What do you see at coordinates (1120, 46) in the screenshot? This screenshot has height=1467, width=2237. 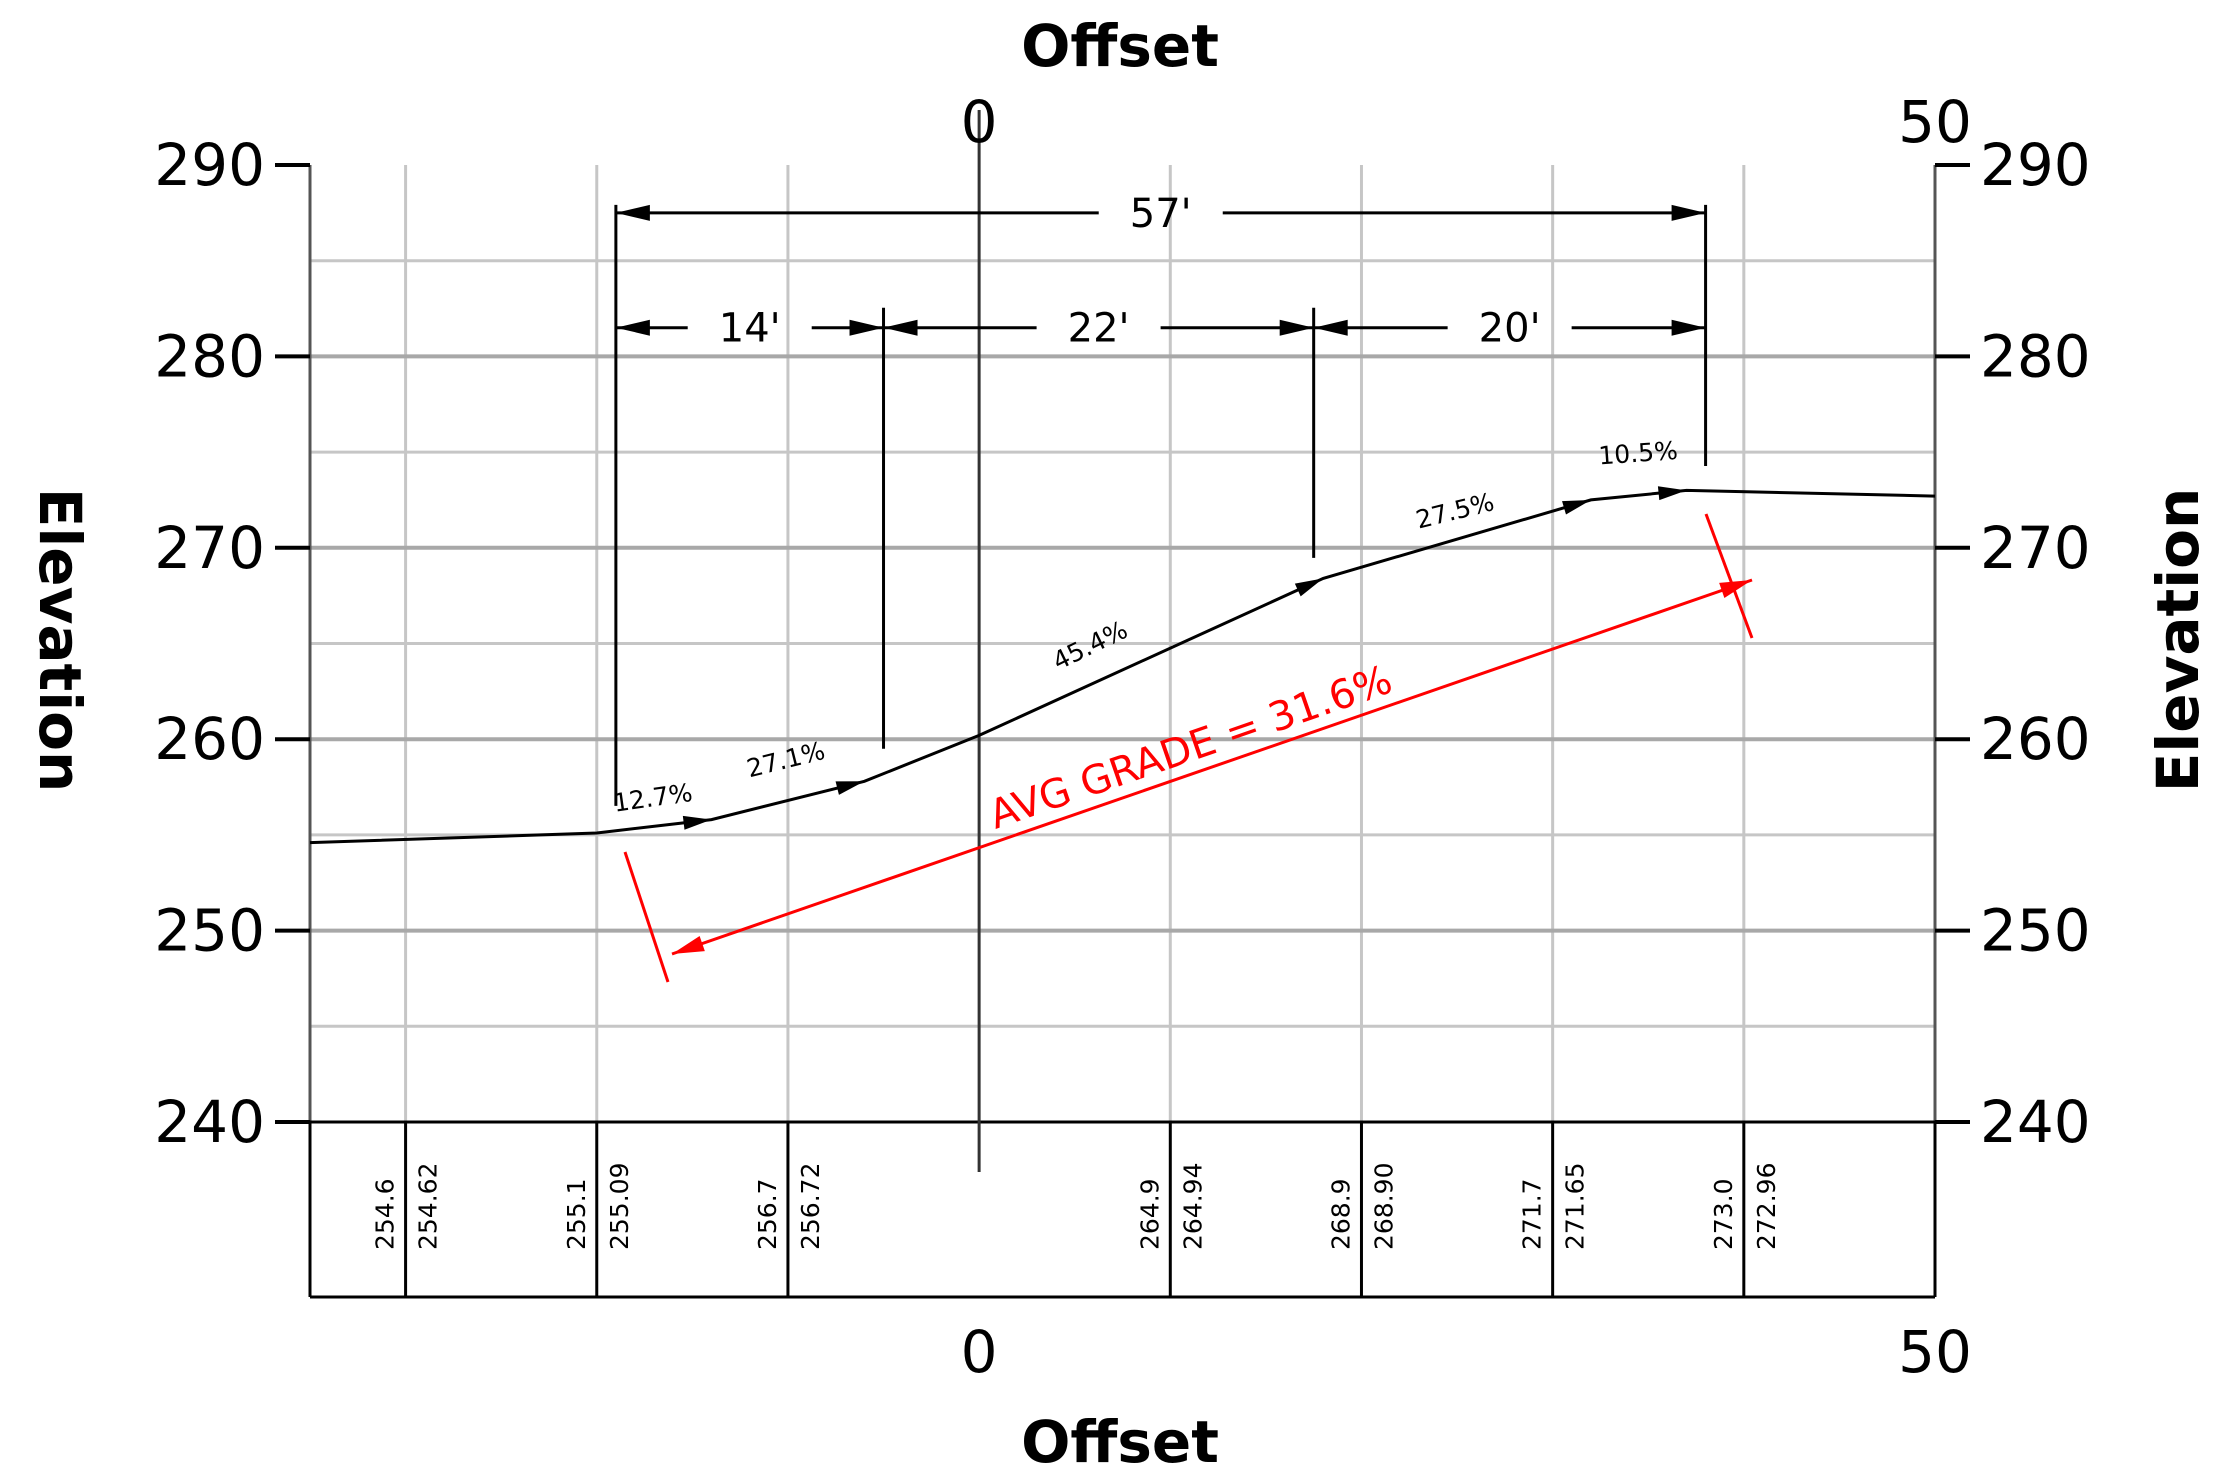 I see `x-axis-title-top: Offset` at bounding box center [1120, 46].